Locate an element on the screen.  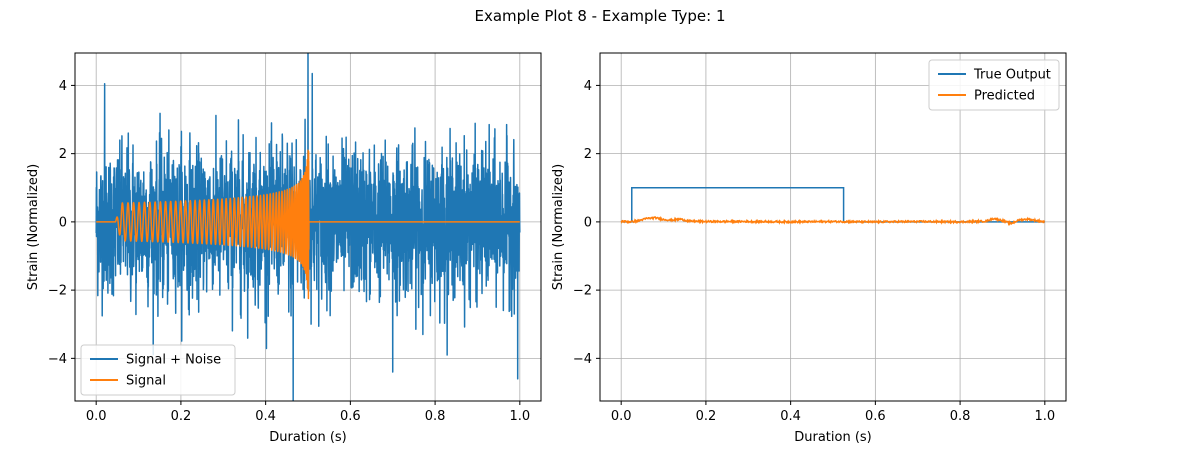
legend: Signal + Noise Signal is located at coordinates (158, 370).